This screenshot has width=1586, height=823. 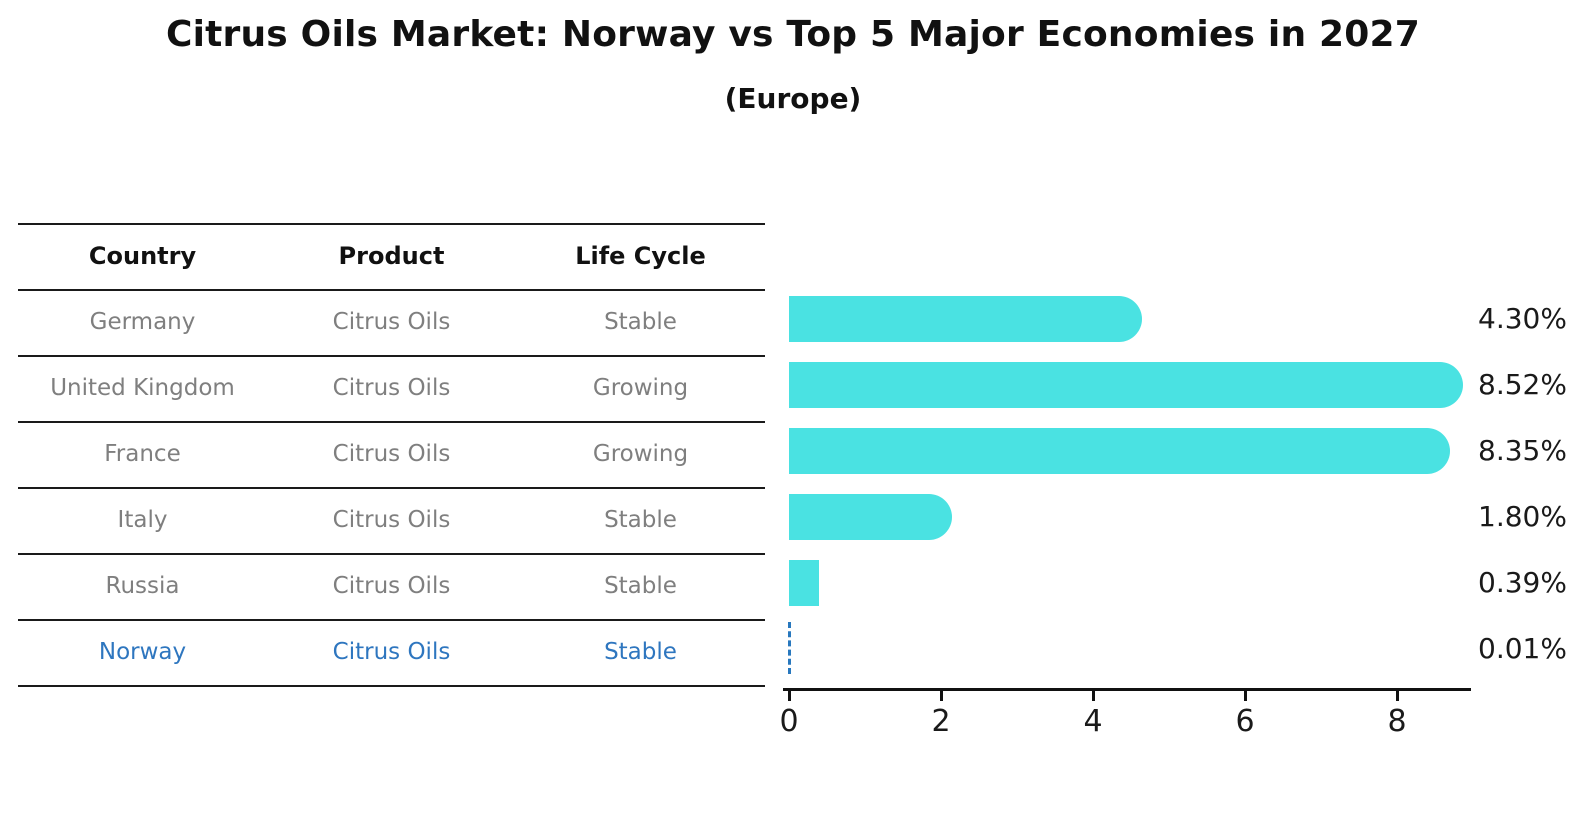 I want to click on x-axis-tick-label: 4, so click(x=1093, y=721).